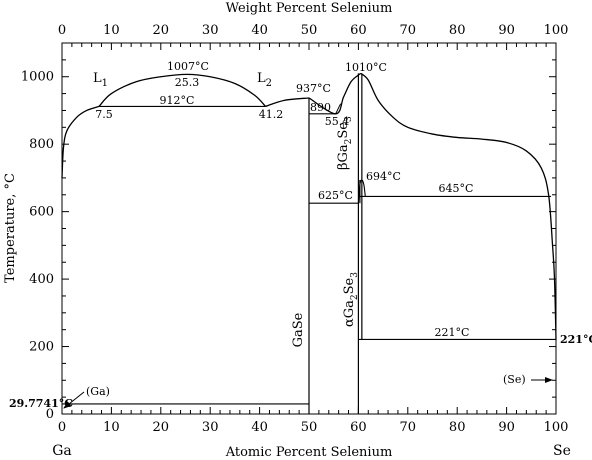 The image size is (592, 460). Describe the element at coordinates (98, 391) in the screenshot. I see `label-ga-phase: (Ga)` at that location.